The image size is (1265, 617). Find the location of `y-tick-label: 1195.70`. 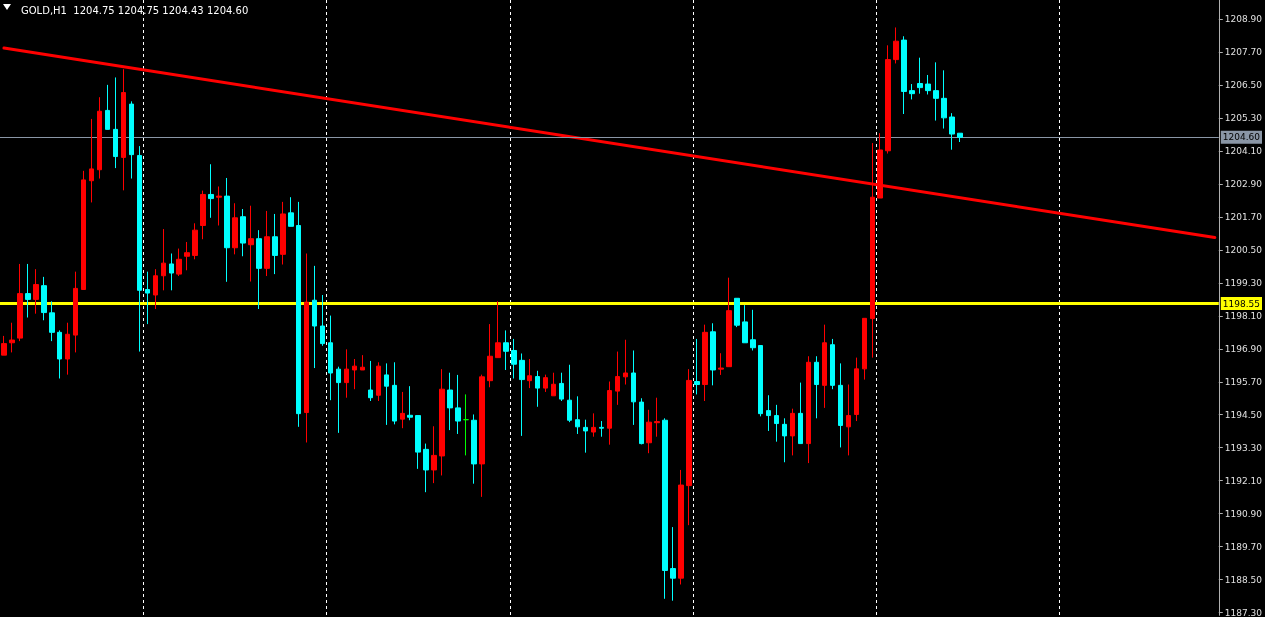

y-tick-label: 1195.70 is located at coordinates (1243, 381).